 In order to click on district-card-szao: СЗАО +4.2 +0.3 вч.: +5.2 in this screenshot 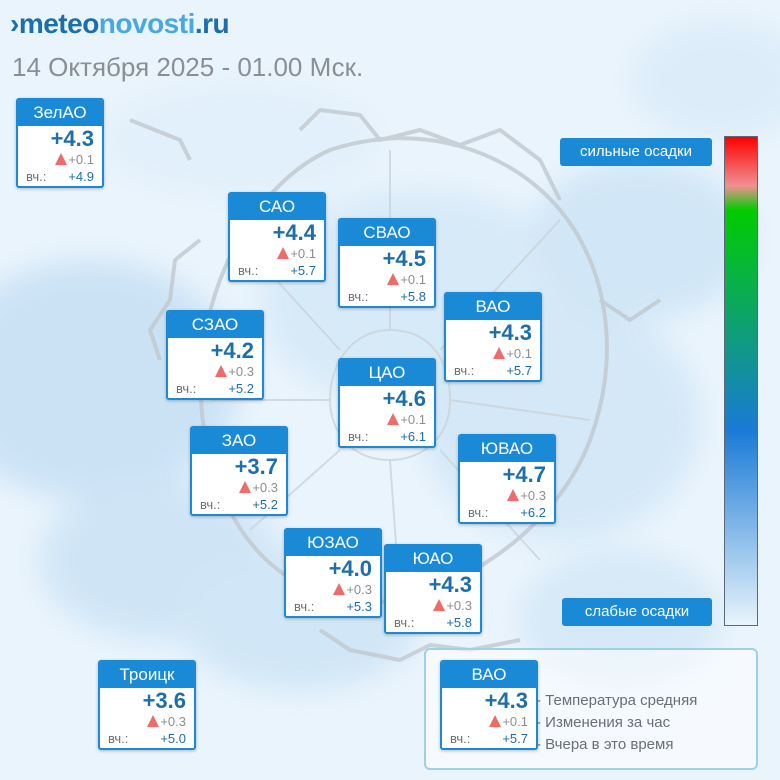, I will do `click(215, 355)`.